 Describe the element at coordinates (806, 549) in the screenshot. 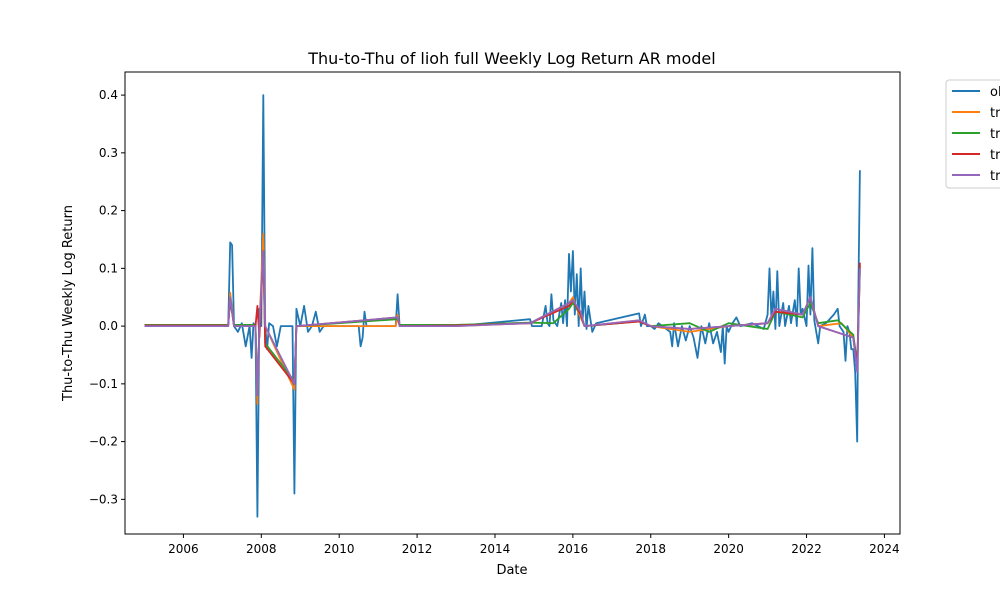

I see `x-tick-label: 2022` at that location.